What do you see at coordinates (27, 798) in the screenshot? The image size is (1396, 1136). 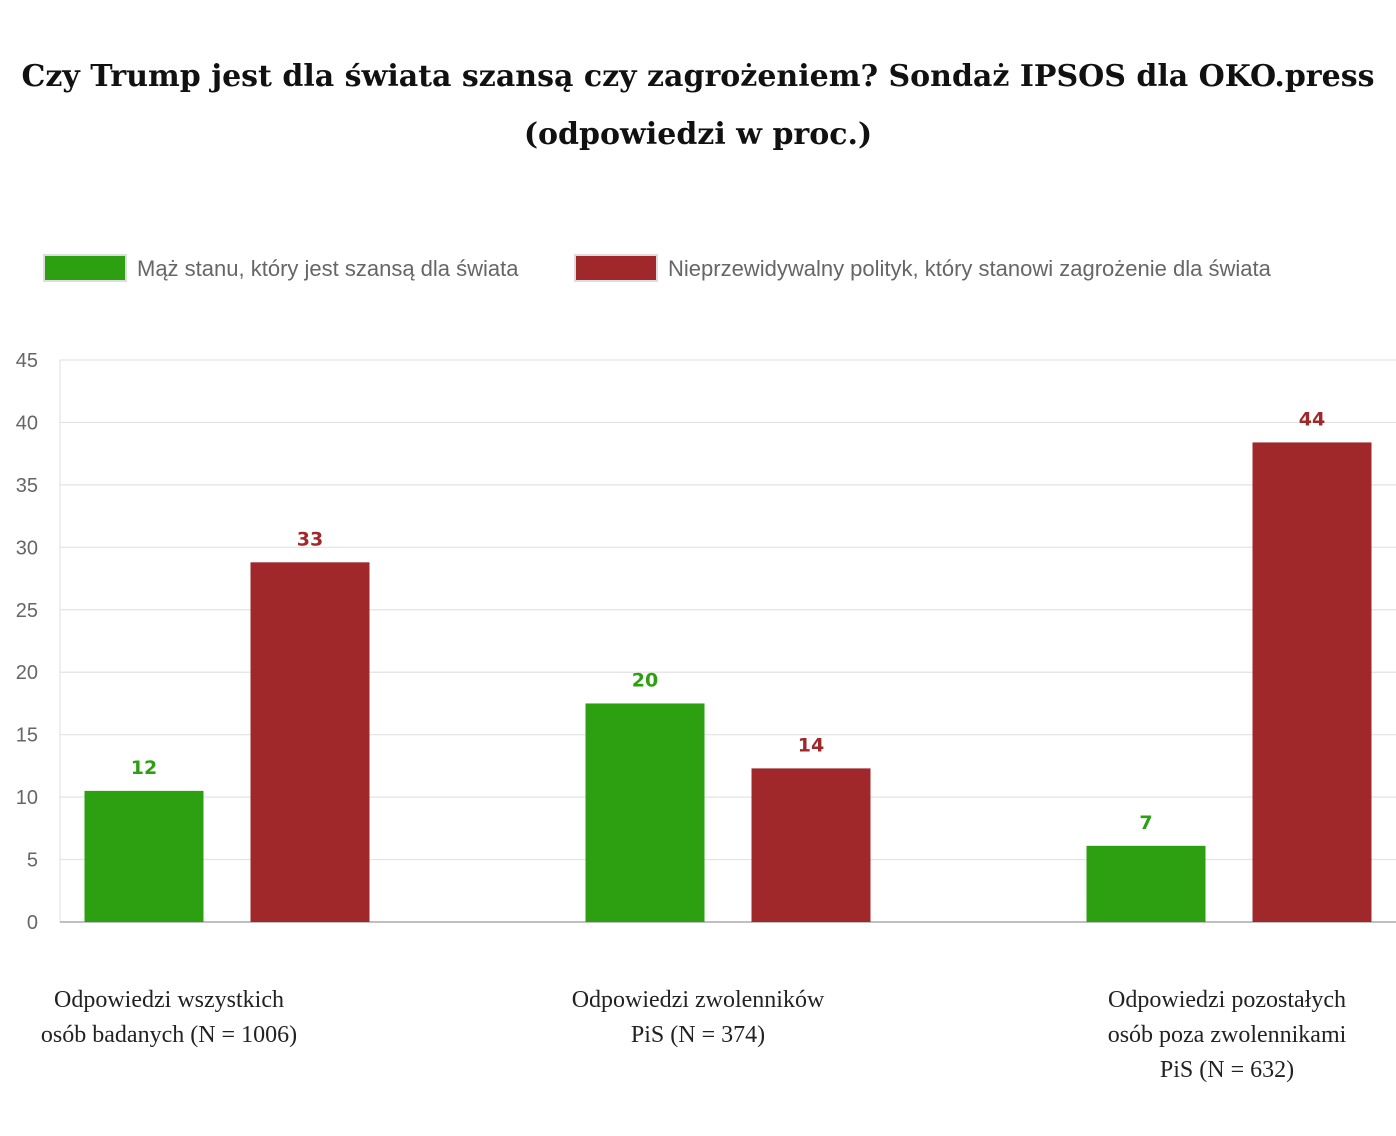 I see `y-tick-label-10: 10` at bounding box center [27, 798].